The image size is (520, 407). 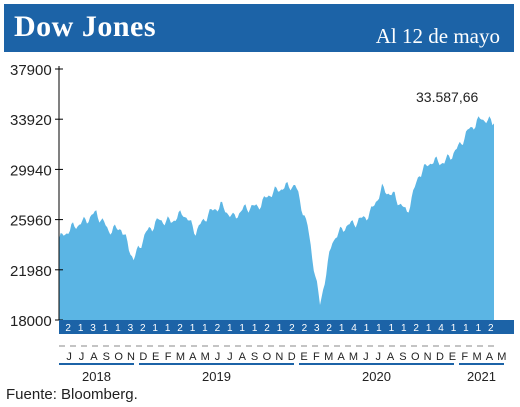 I want to click on last-value-annotation: 33.587,66, so click(x=447, y=97).